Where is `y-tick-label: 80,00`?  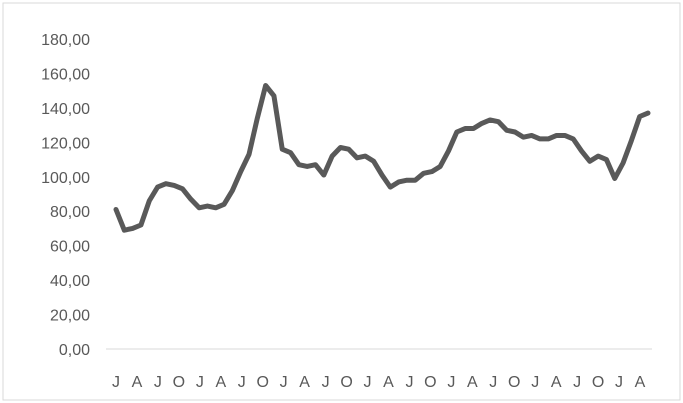
y-tick-label: 80,00 is located at coordinates (70, 212).